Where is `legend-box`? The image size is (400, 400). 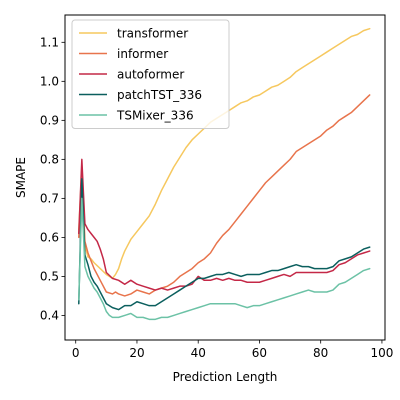
legend-box is located at coordinates (150, 74).